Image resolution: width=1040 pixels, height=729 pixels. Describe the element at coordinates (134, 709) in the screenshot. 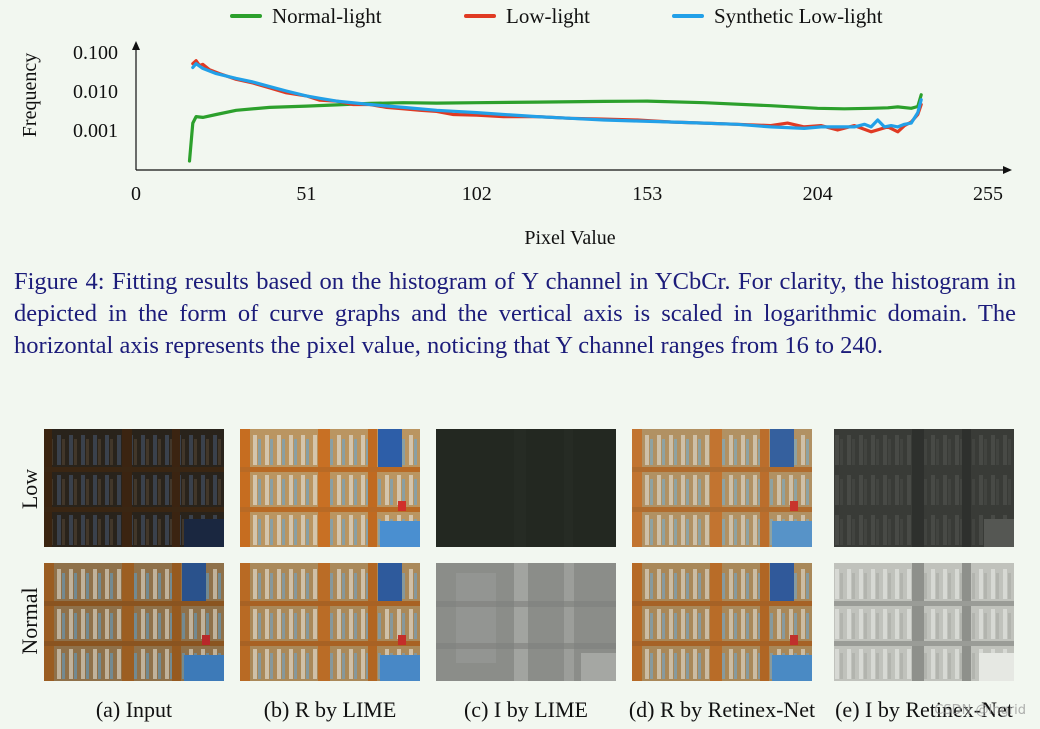

I see `column-label-a: (a) Input` at that location.